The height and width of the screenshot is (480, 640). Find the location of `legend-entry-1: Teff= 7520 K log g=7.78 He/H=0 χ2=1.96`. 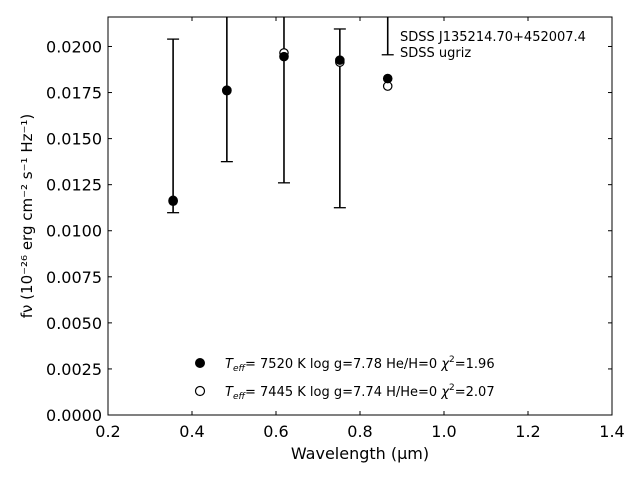

legend-entry-1: Teff= 7520 K log g=7.78 He/H=0 χ2=1.96 is located at coordinates (360, 364).